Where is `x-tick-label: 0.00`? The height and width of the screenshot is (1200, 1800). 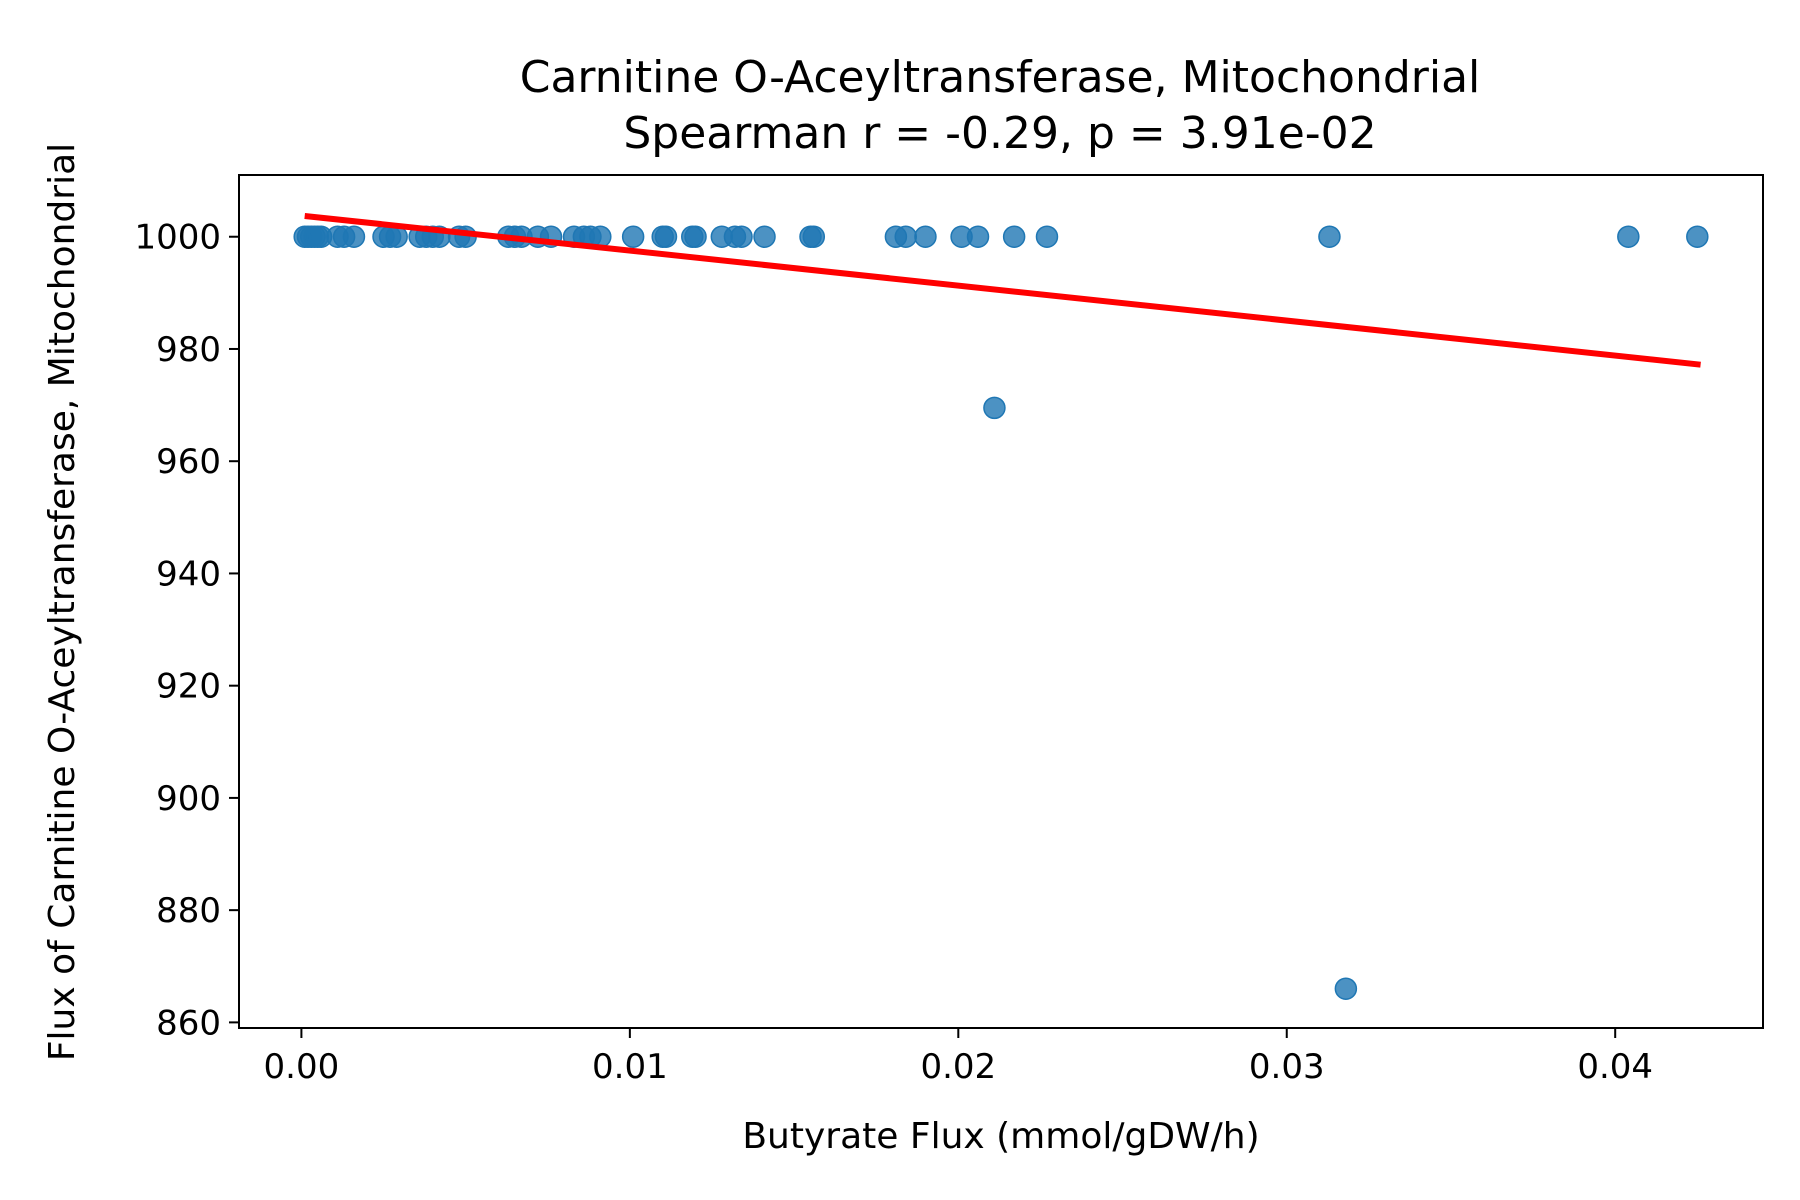
x-tick-label: 0.00 is located at coordinates (302, 1067).